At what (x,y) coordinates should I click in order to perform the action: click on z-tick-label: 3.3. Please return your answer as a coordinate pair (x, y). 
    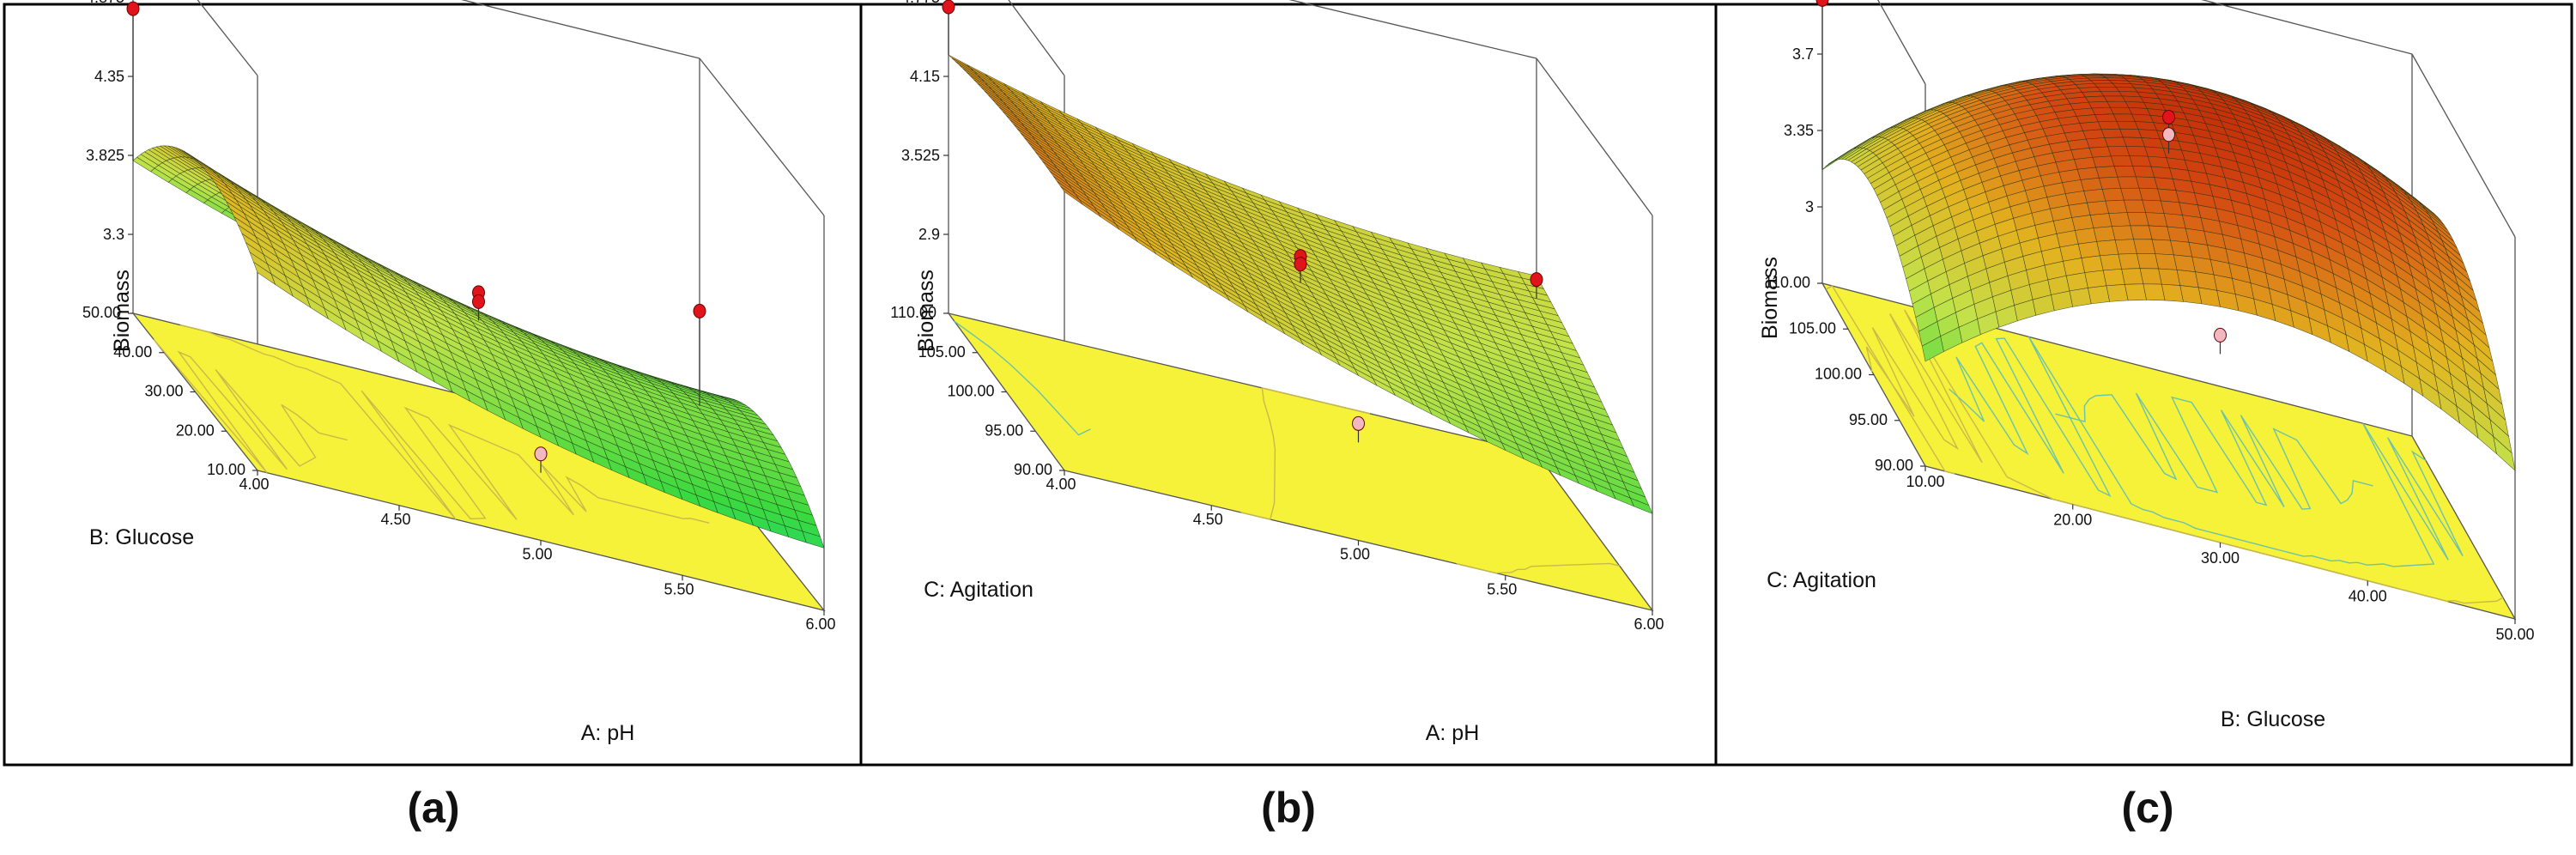
    Looking at the image, I should click on (113, 234).